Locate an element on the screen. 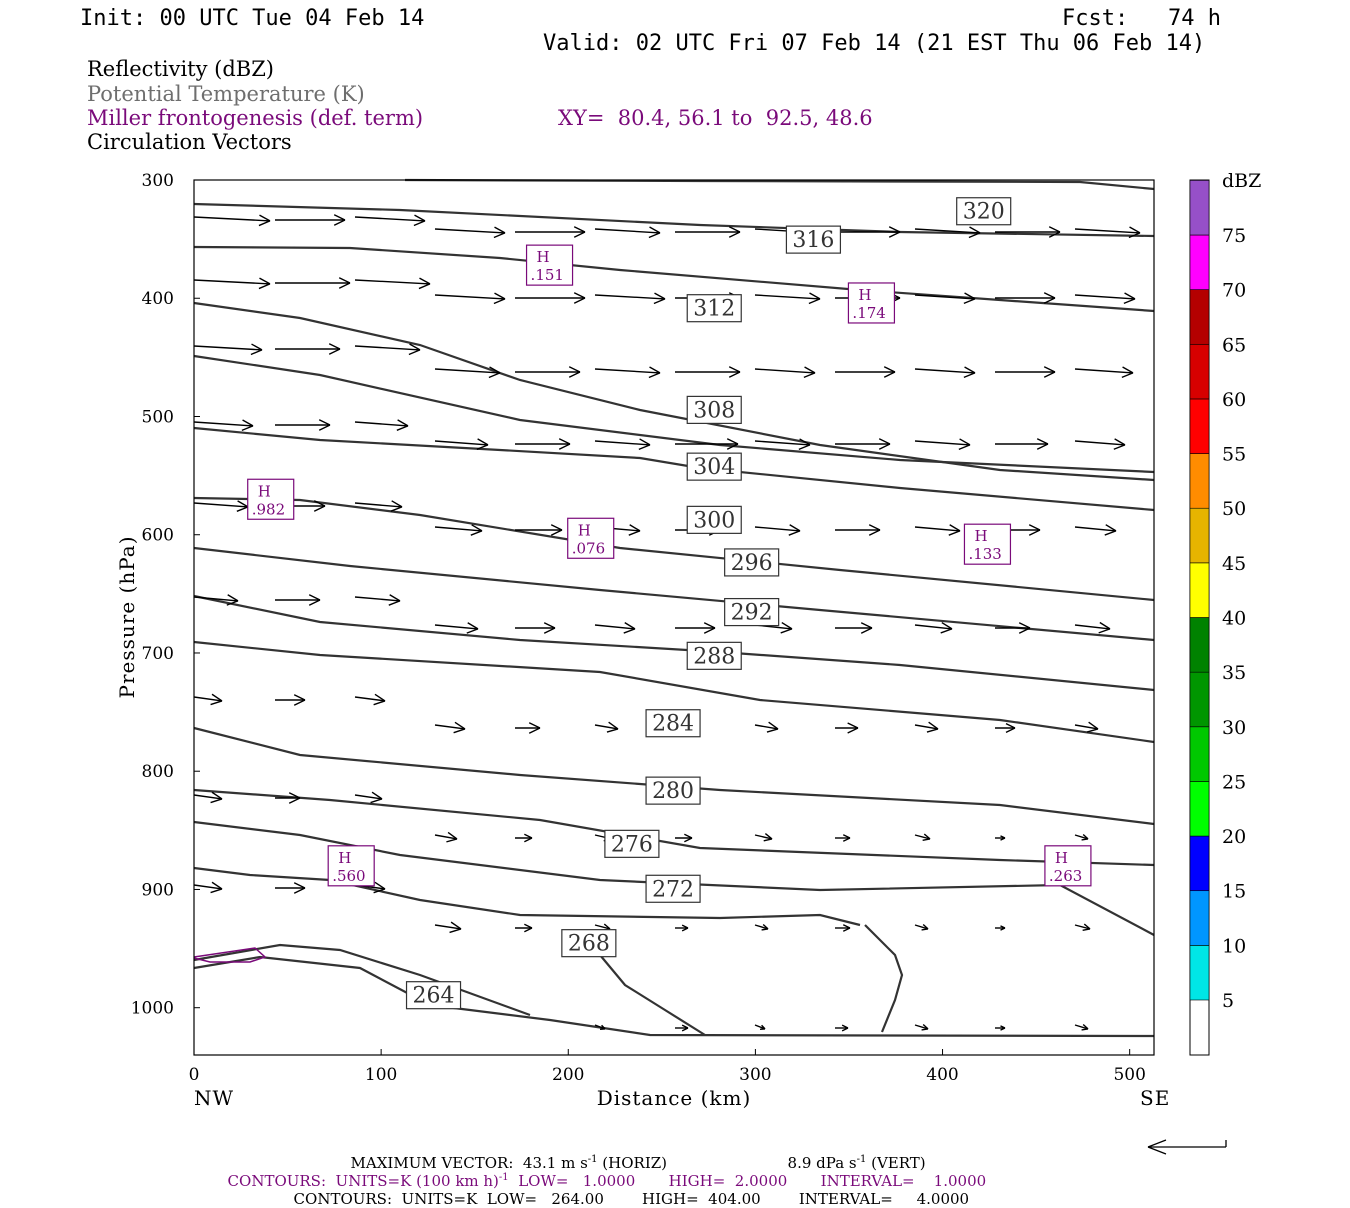  legend-frontogenesis: Miller frontogenesis (def. term) is located at coordinates (255, 118).